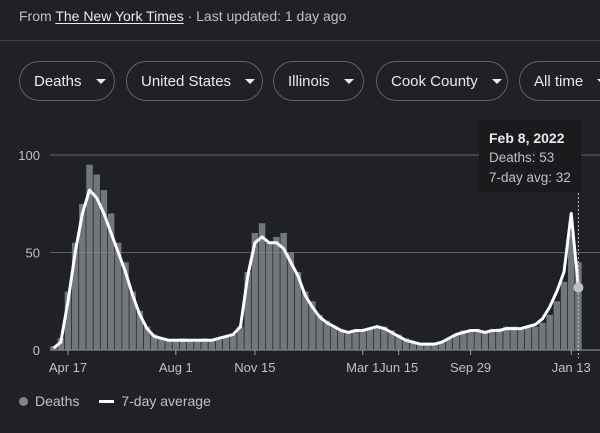  Describe the element at coordinates (362, 367) in the screenshot. I see `x-tick-label: Mar 1` at that location.